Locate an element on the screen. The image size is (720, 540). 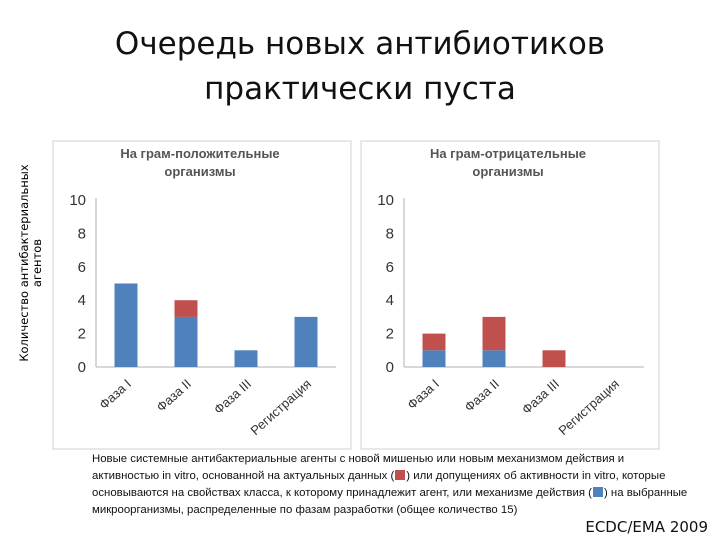
y-axis-label-line-1: Количество антибактериальных is located at coordinates (24, 262).